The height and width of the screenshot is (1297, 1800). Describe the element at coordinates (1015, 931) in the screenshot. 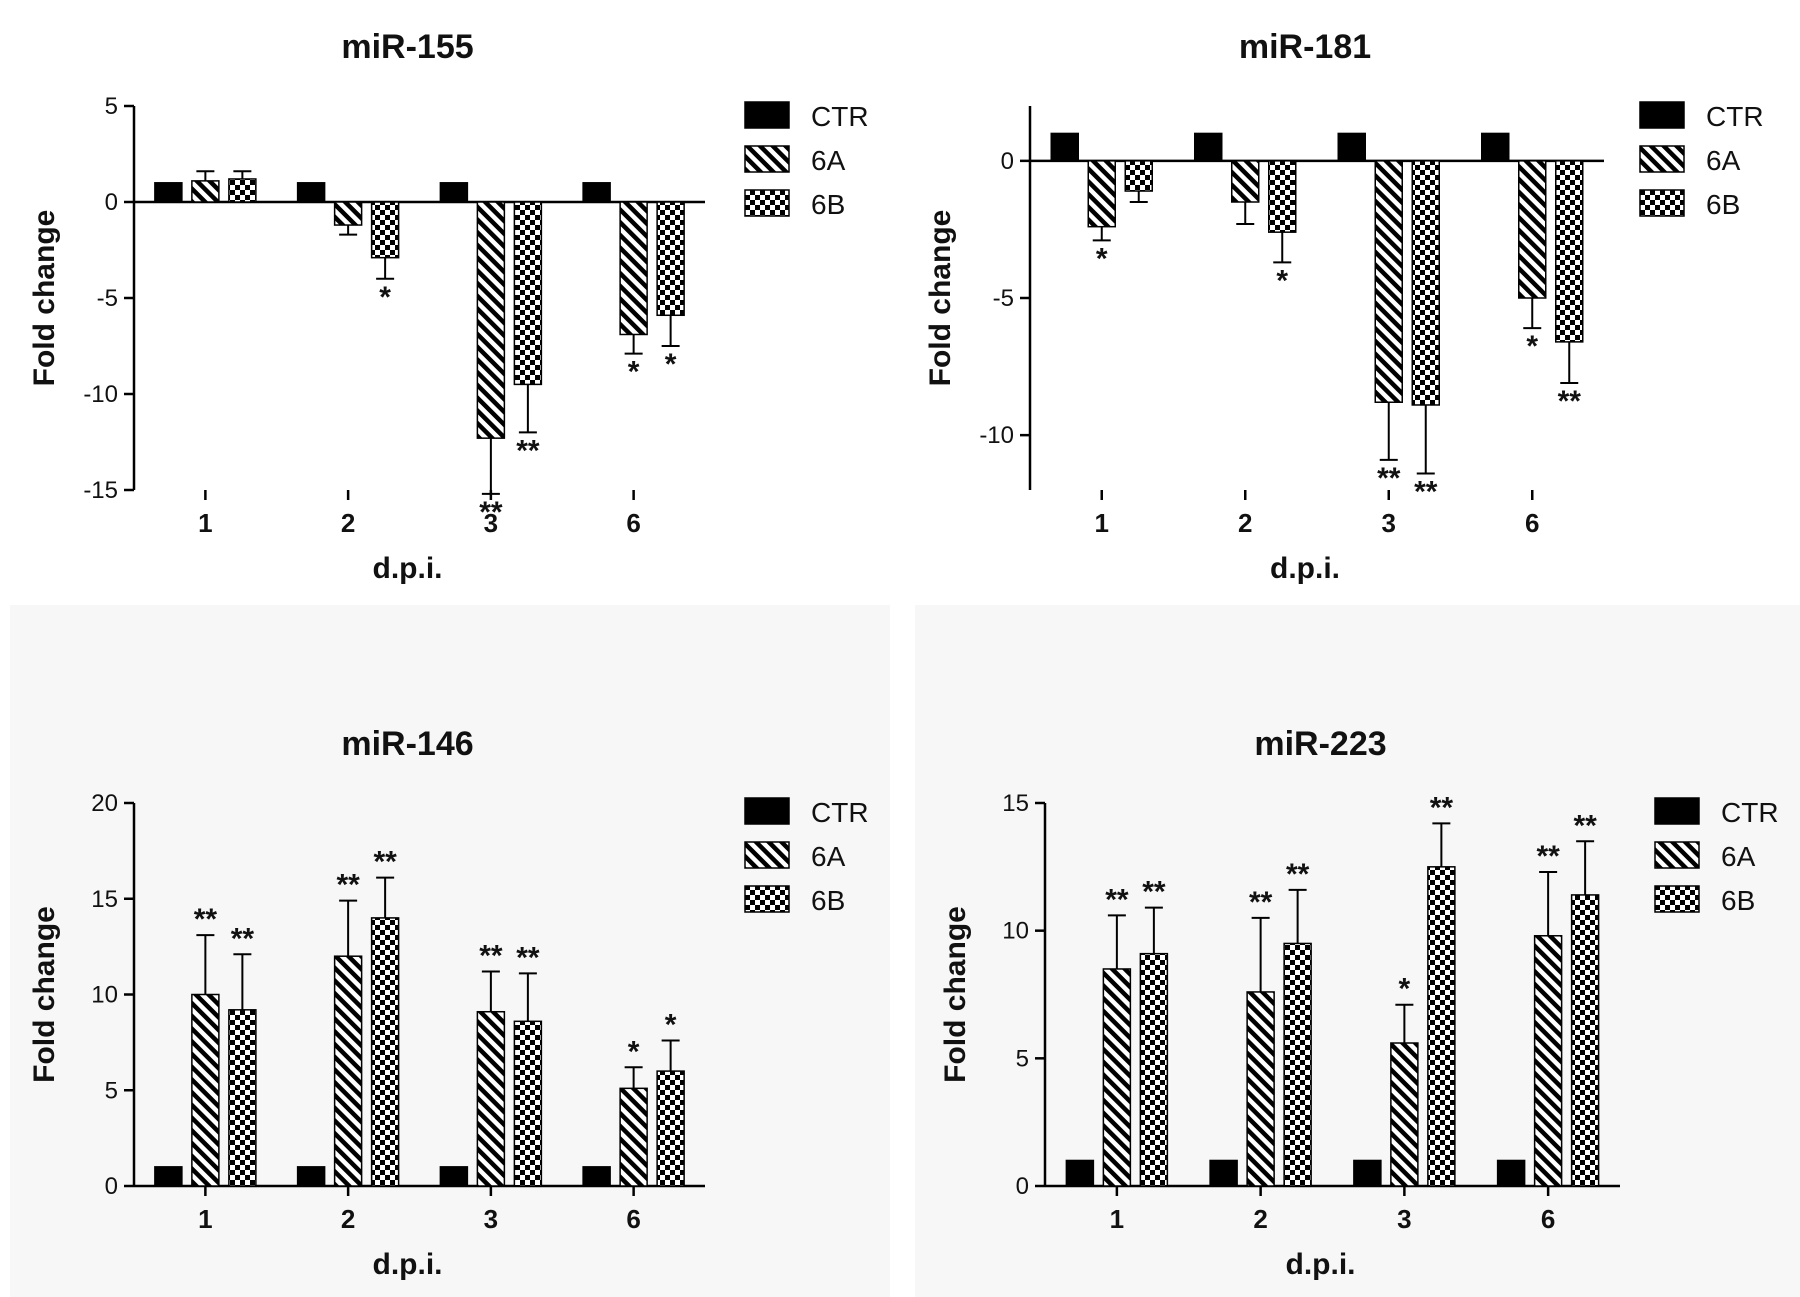

I see `y-tick-label: 10` at that location.